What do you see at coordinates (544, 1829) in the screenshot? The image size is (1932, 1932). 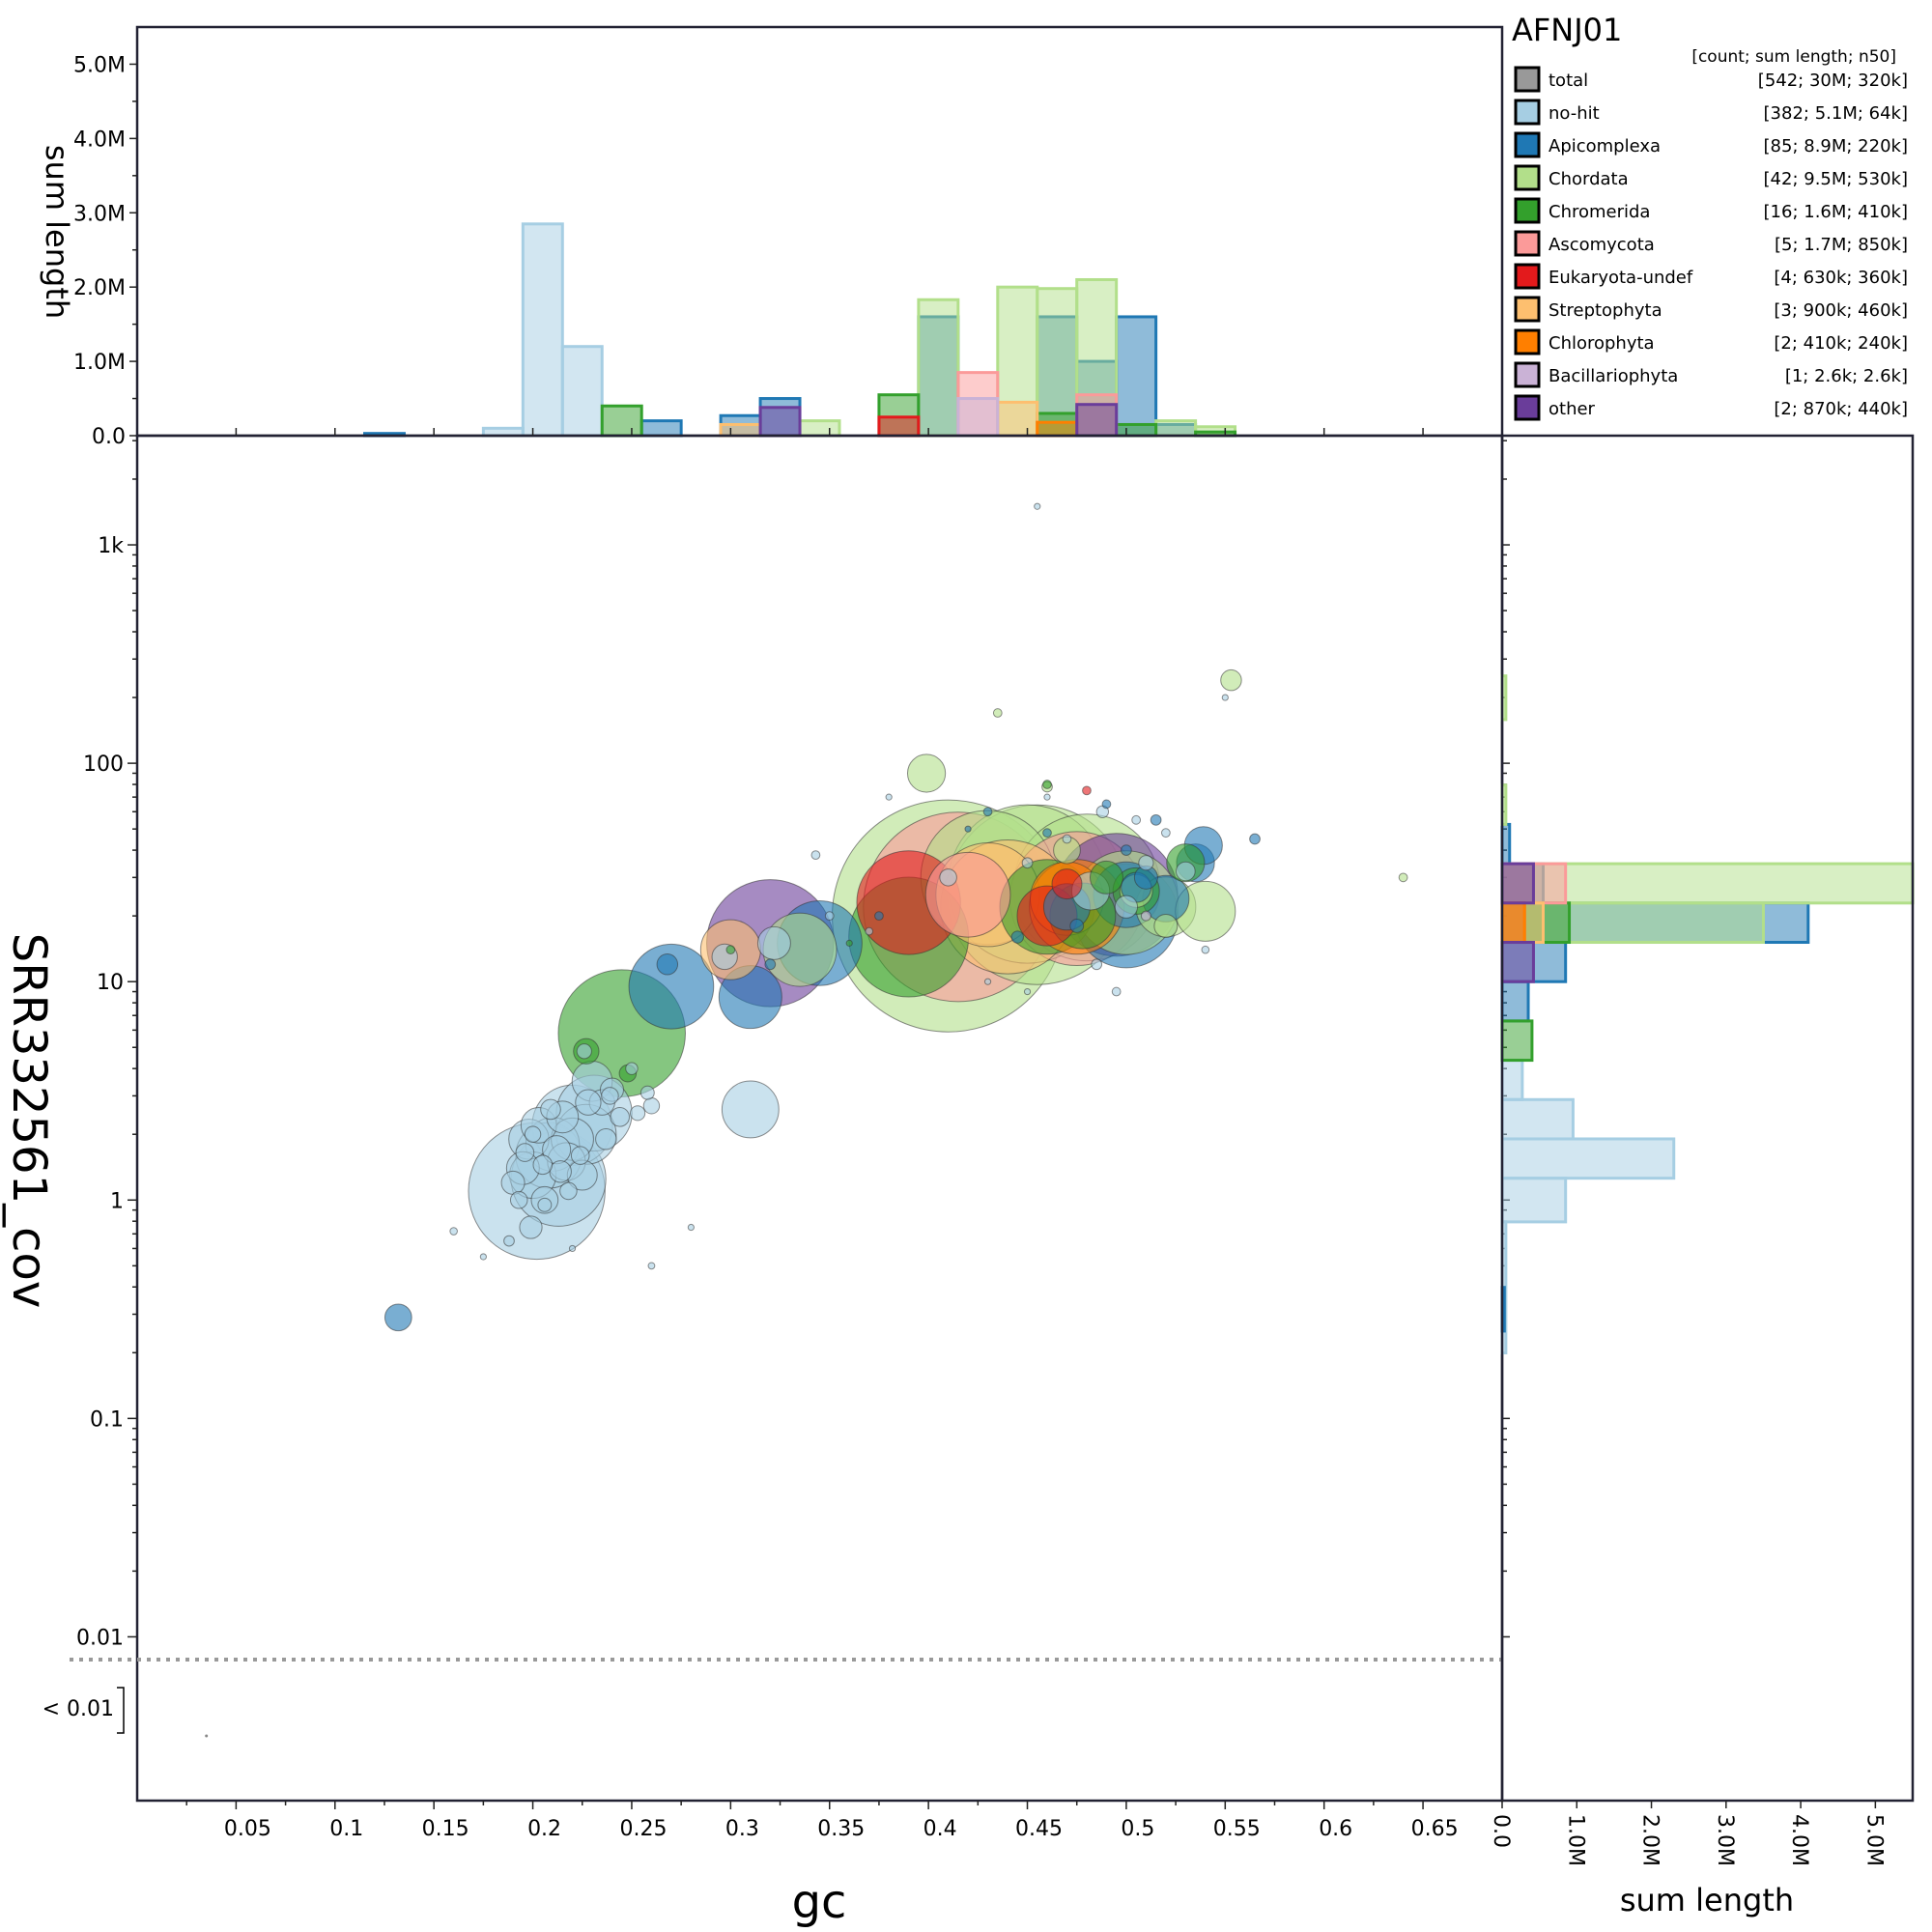 I see `x-tick-label: 0.2` at bounding box center [544, 1829].